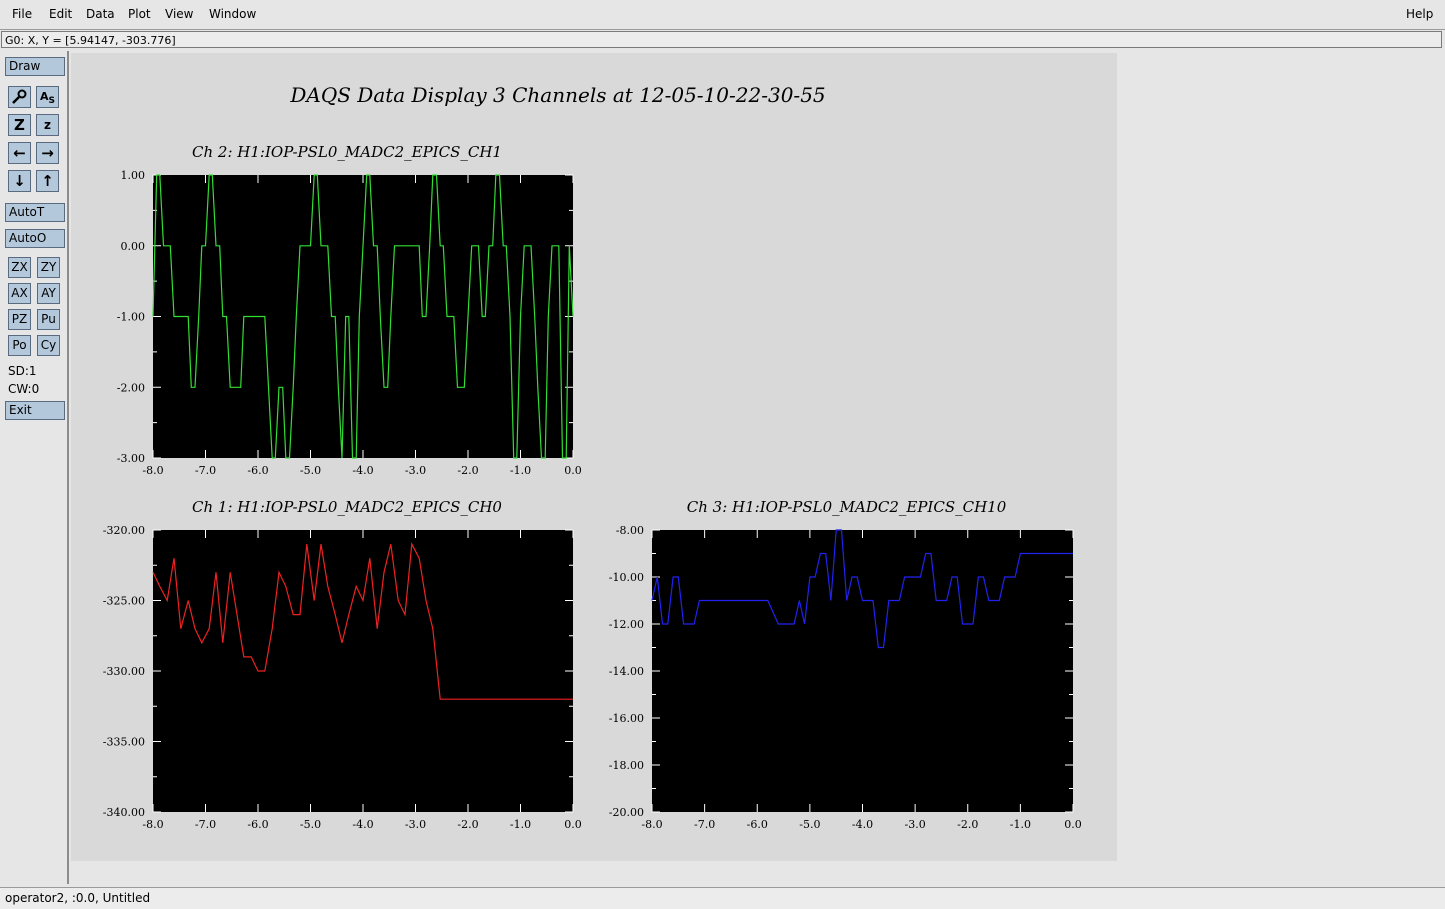  I want to click on chart-title: Ch 3: H1:IOP-PSL0_MADC2_EPICS_CH10, so click(847, 507).